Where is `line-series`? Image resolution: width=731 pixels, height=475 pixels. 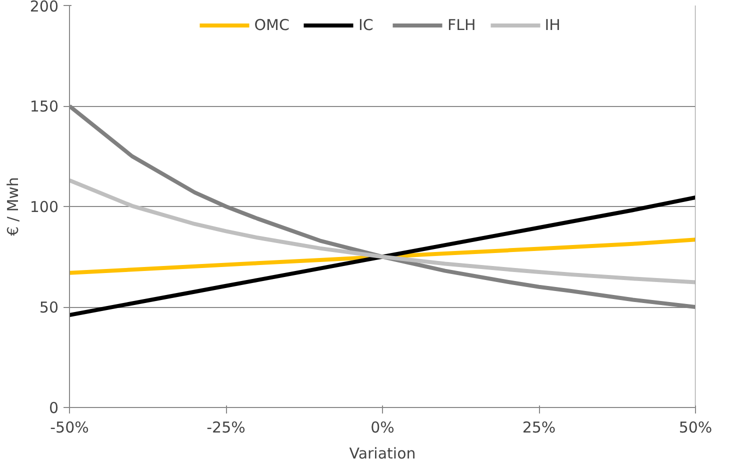 line-series is located at coordinates (383, 256).